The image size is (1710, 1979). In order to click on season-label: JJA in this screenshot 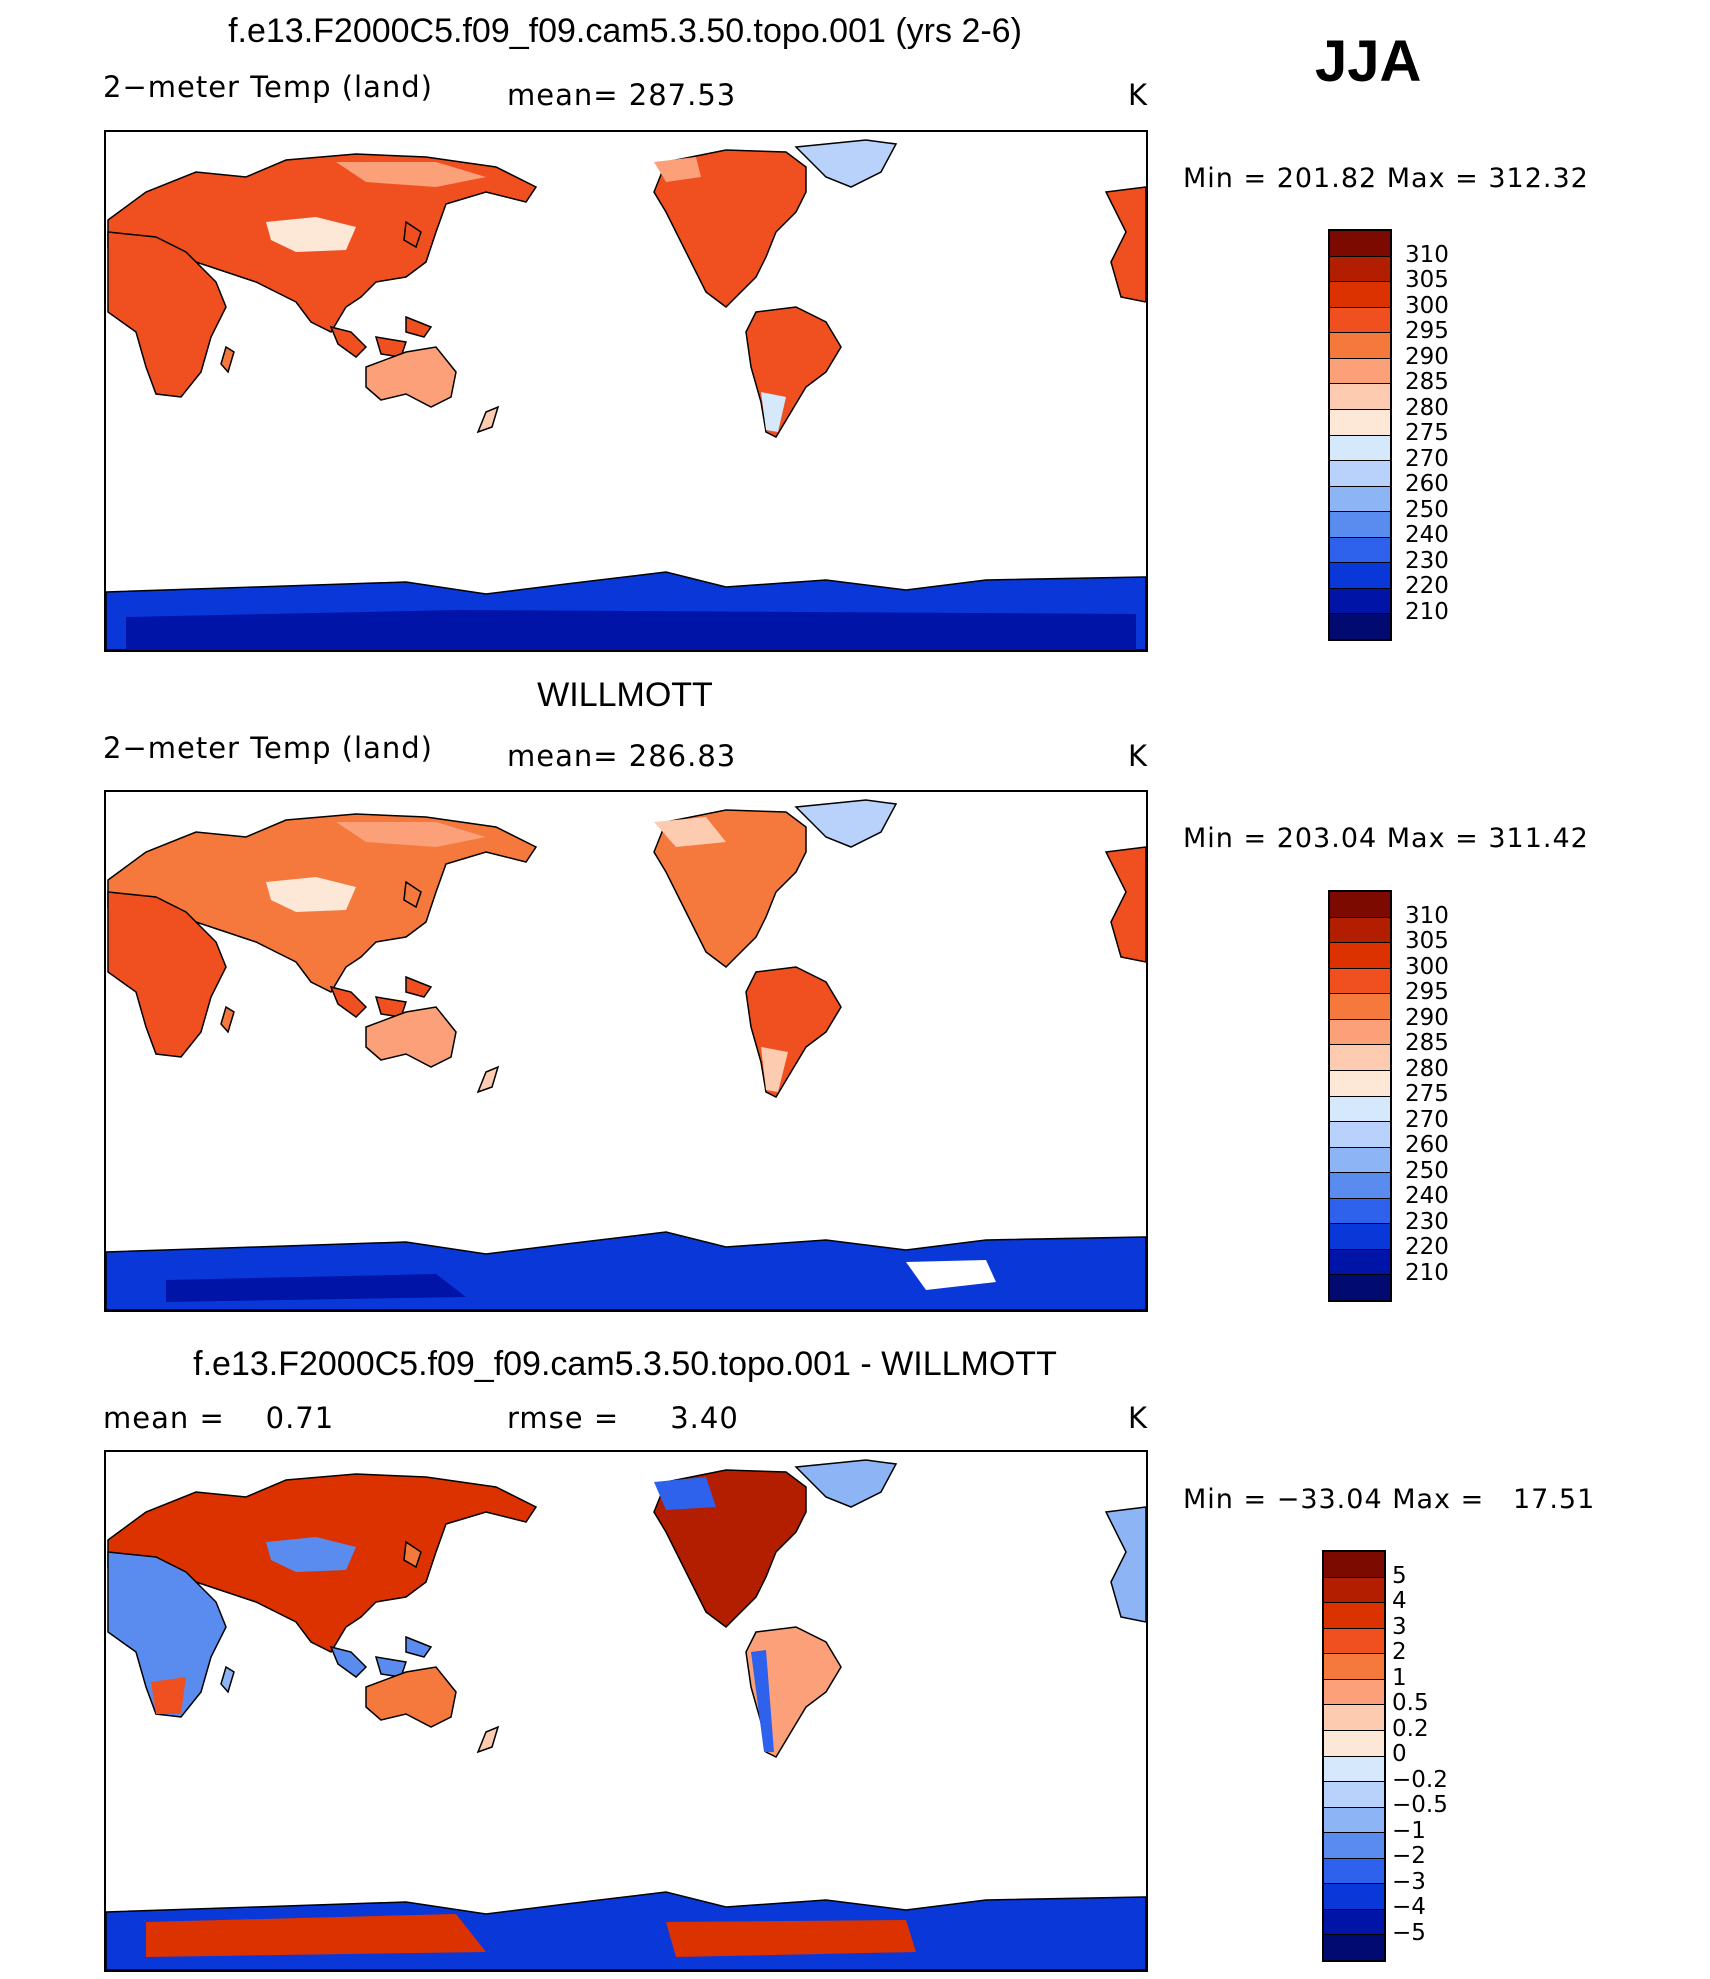, I will do `click(1368, 61)`.